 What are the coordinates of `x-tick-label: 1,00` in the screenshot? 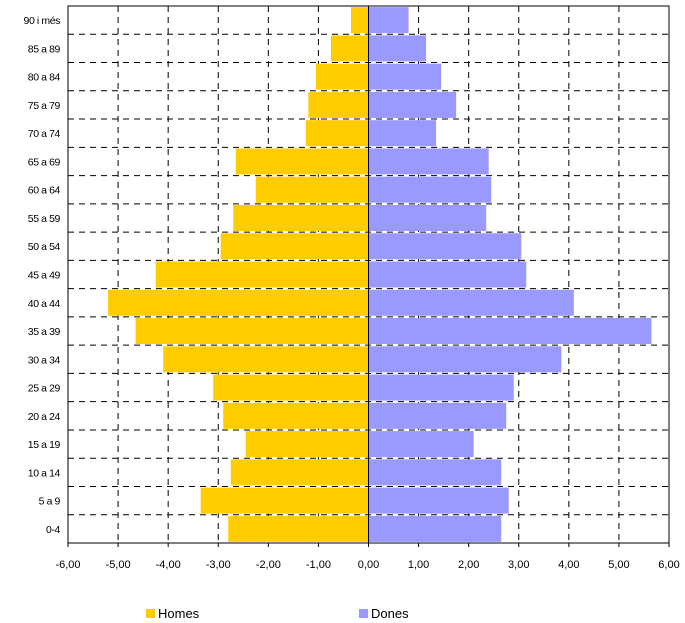 It's located at (418, 565).